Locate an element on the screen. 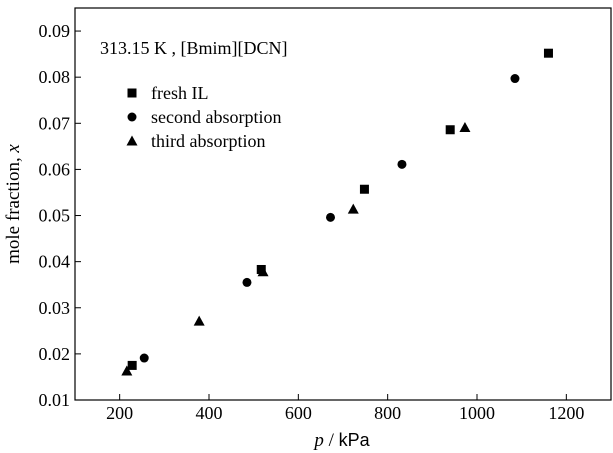 The height and width of the screenshot is (453, 613). x-tick-label: 200 is located at coordinates (119, 413).